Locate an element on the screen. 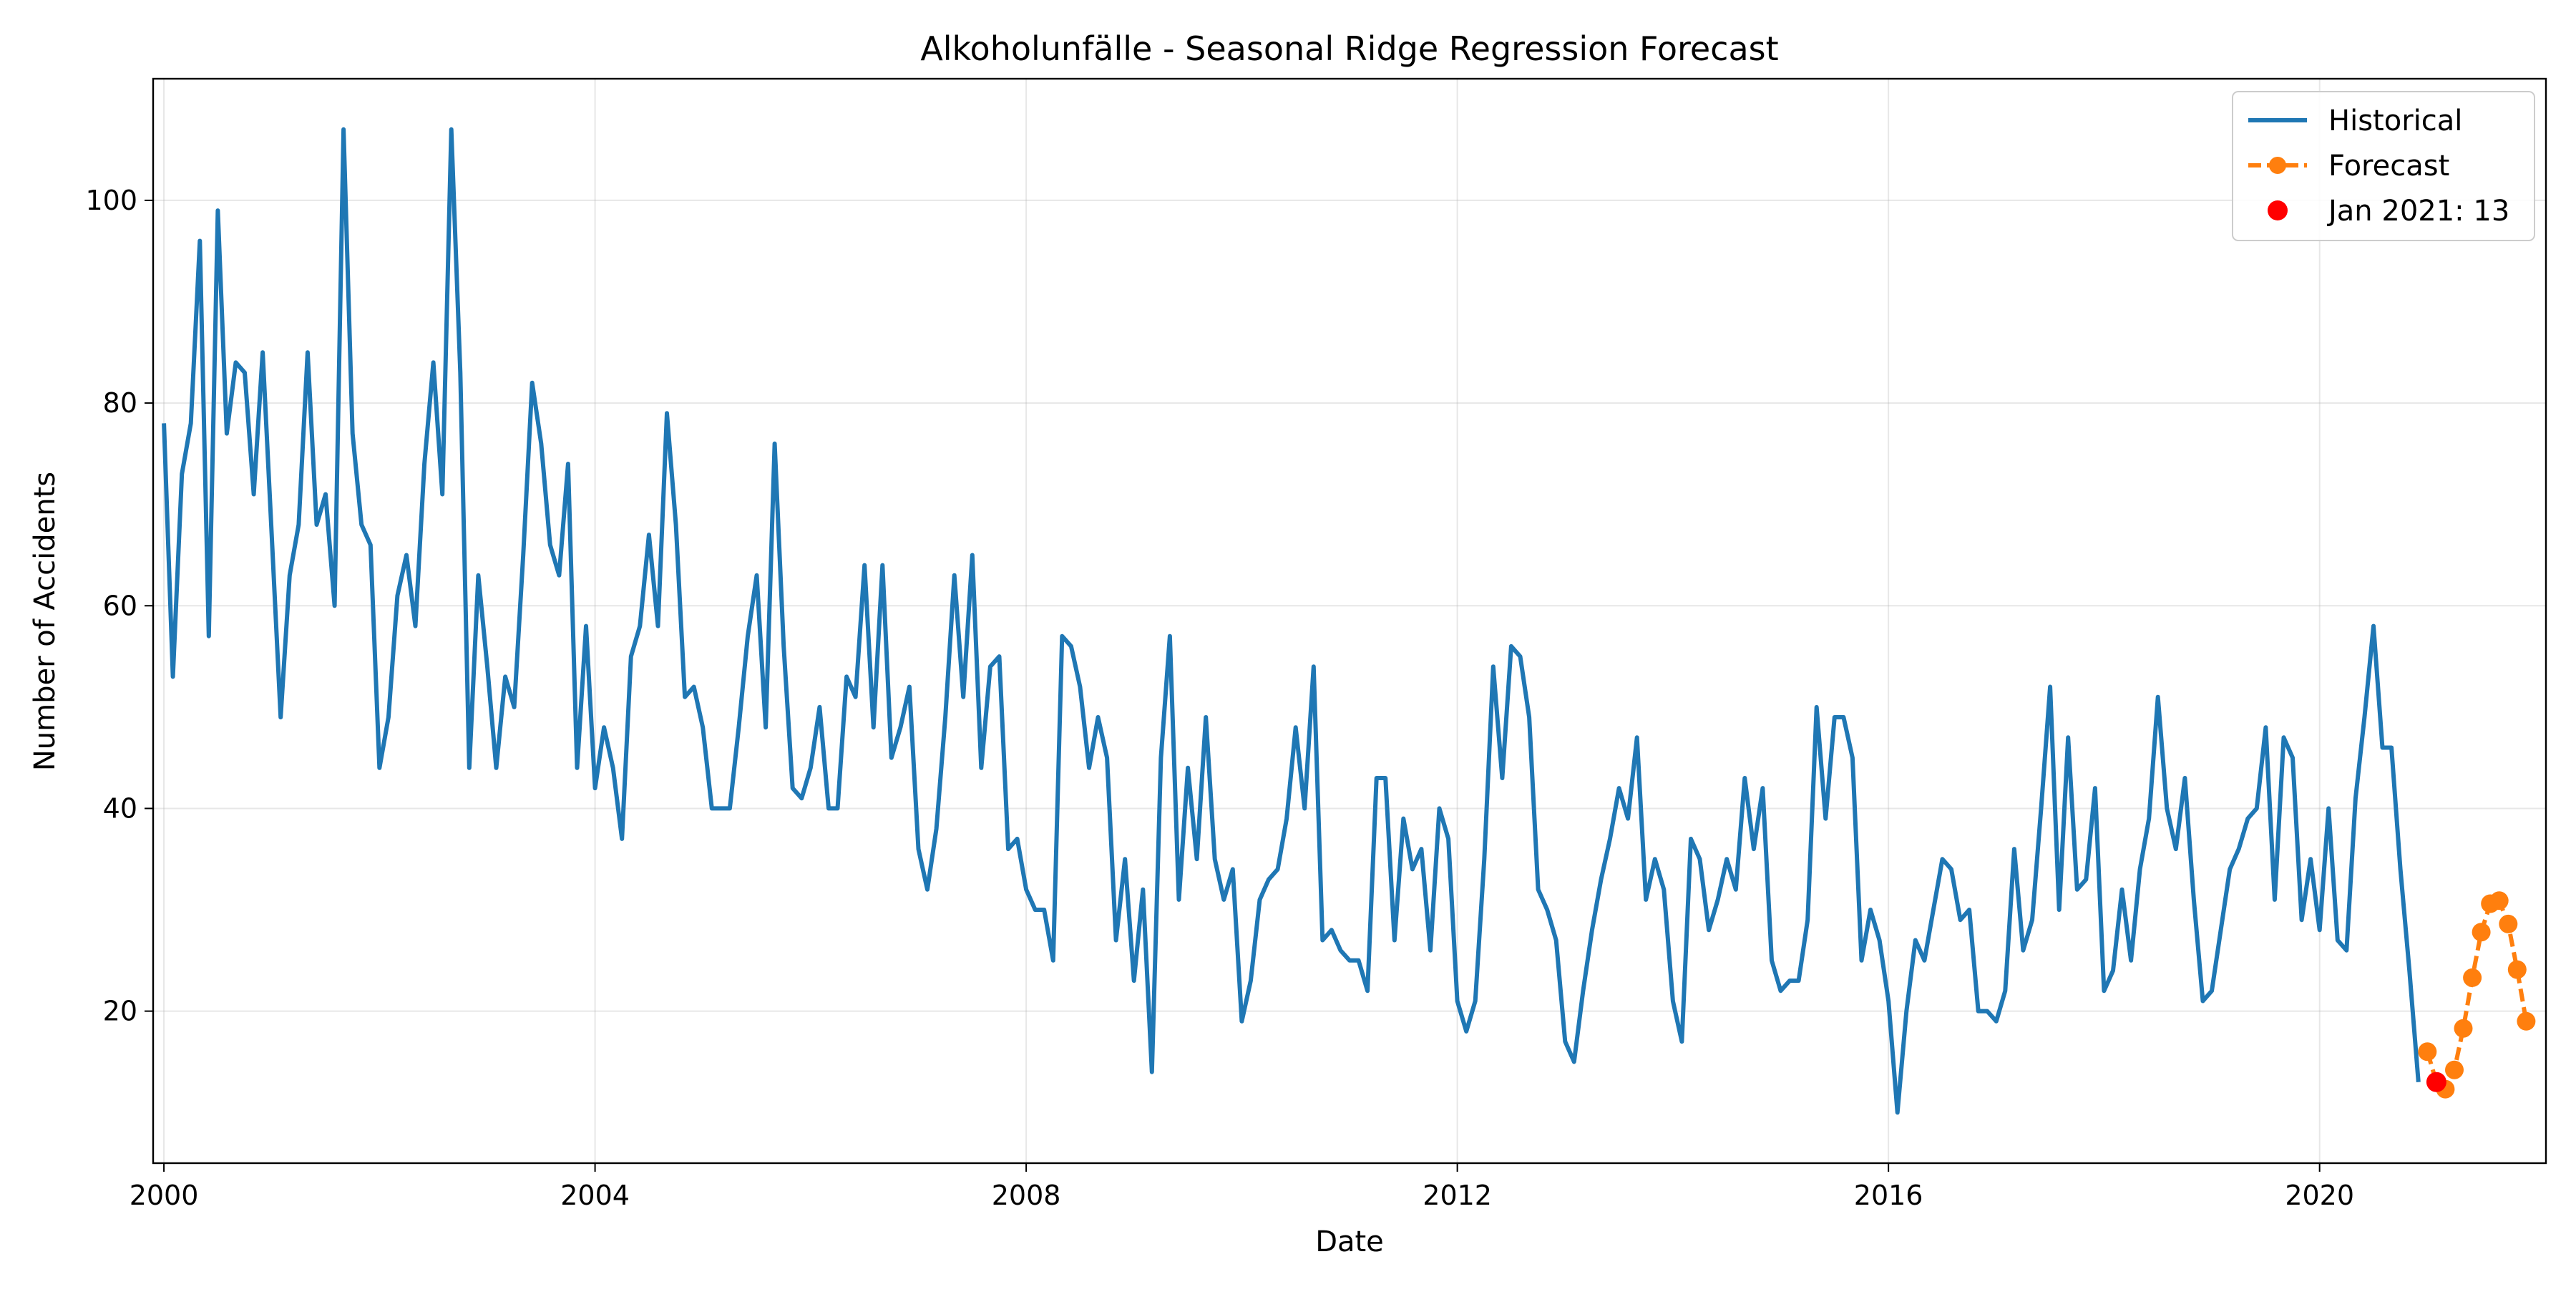  y-tick-label: 80 is located at coordinates (120, 403).